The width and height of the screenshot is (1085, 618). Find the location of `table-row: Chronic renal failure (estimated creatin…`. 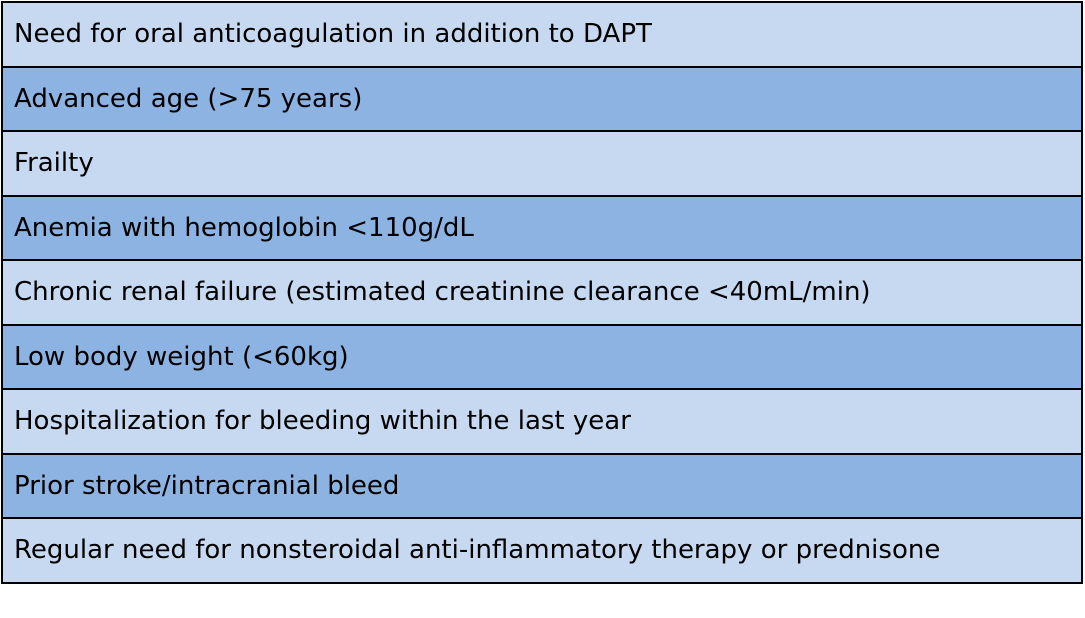

table-row: Chronic renal failure (estimated creatin… is located at coordinates (542, 292).